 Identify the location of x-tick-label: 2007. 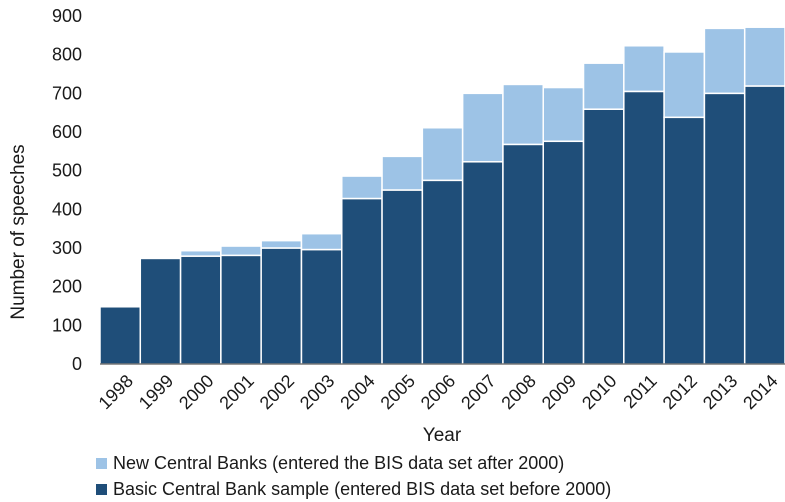
(478, 392).